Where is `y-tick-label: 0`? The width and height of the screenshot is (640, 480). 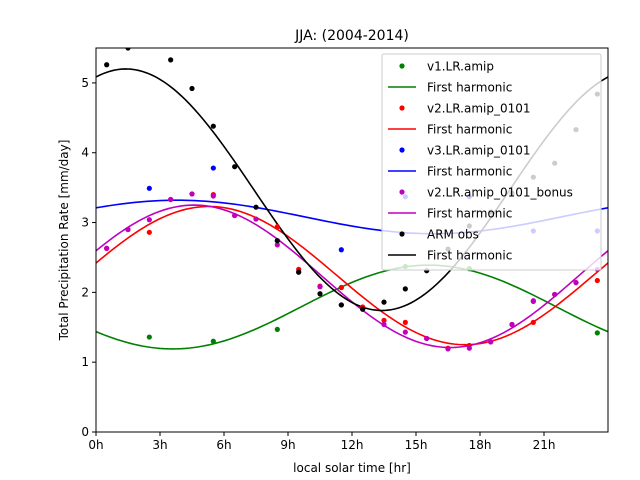 y-tick-label: 0 is located at coordinates (85, 432).